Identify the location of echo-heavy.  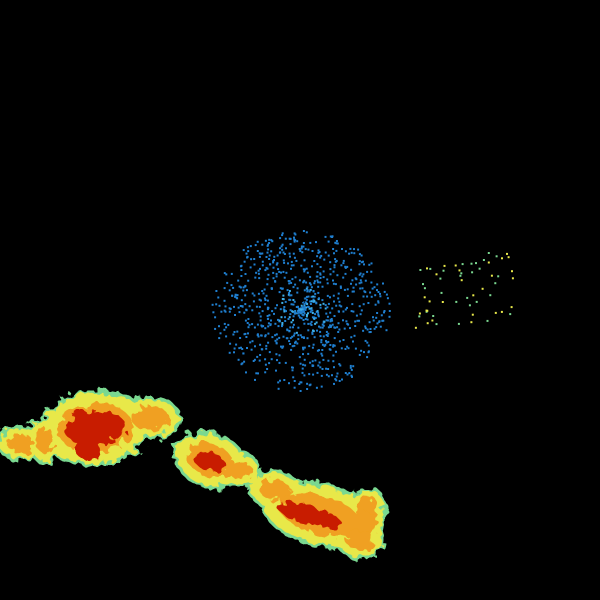
(95, 428).